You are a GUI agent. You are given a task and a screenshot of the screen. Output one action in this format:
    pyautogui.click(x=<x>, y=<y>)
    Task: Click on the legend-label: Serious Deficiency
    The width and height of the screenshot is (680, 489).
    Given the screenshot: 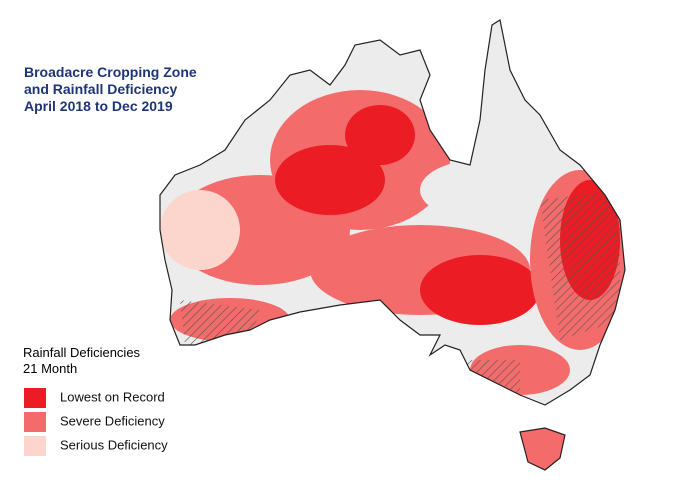 What is the action you would take?
    pyautogui.click(x=114, y=444)
    